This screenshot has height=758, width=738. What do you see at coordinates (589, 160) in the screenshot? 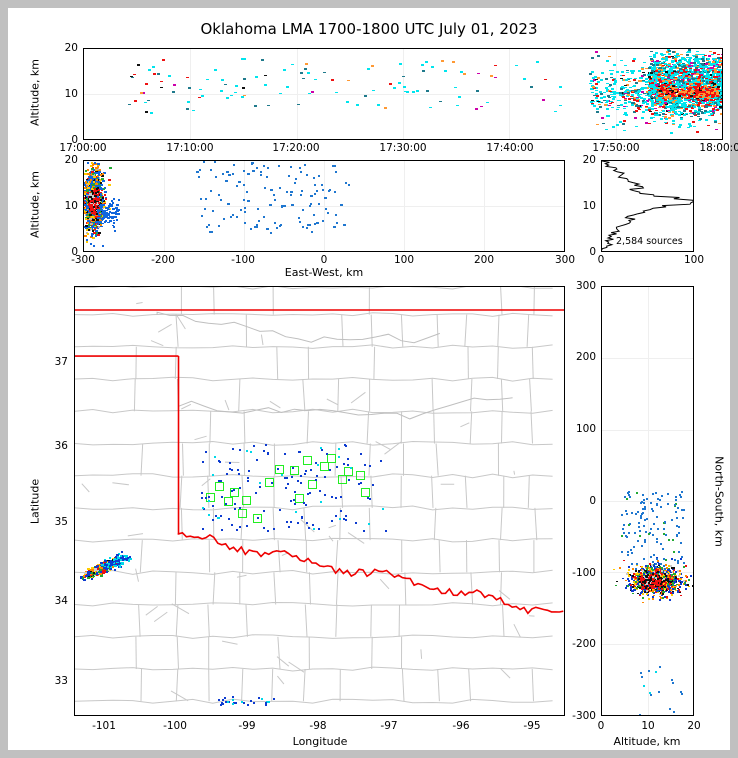
I see `hist-ytick-20: 20` at bounding box center [589, 160].